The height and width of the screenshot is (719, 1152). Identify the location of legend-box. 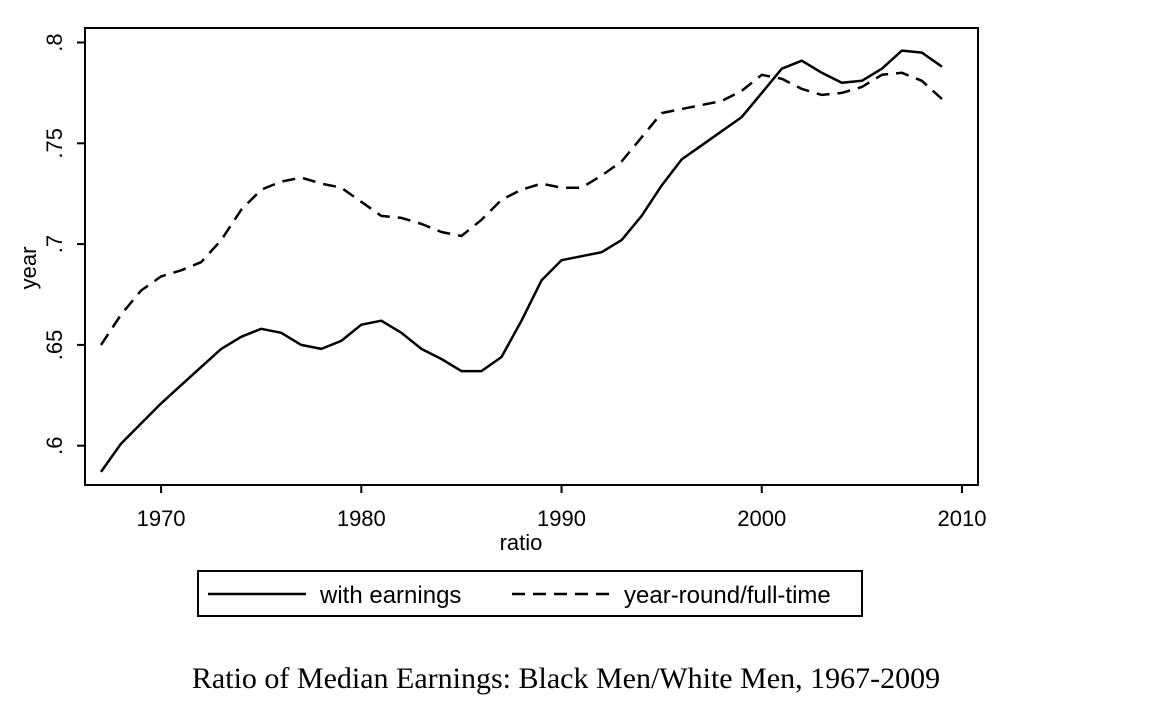
(530, 593).